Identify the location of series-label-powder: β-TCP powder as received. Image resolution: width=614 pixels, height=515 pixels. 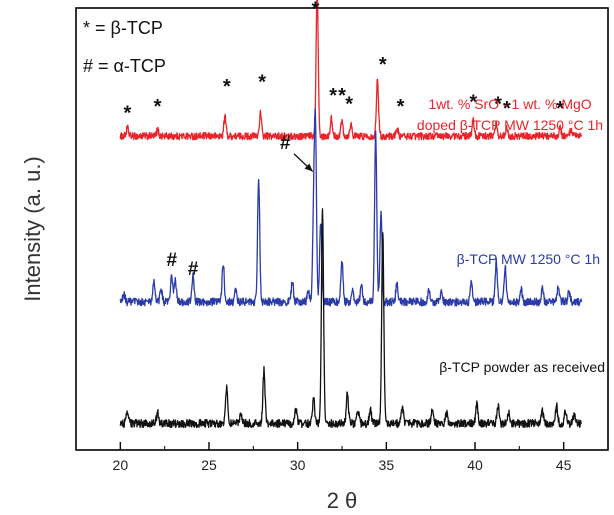
(522, 367).